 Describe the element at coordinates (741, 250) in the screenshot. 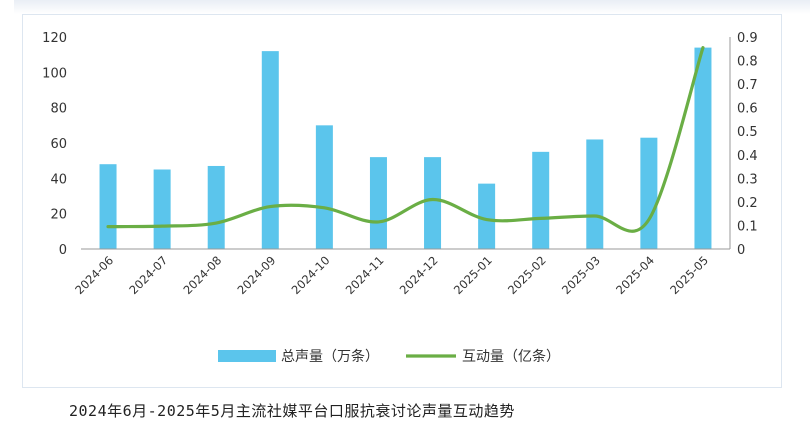

I see `y-right-tick-label: 0` at that location.